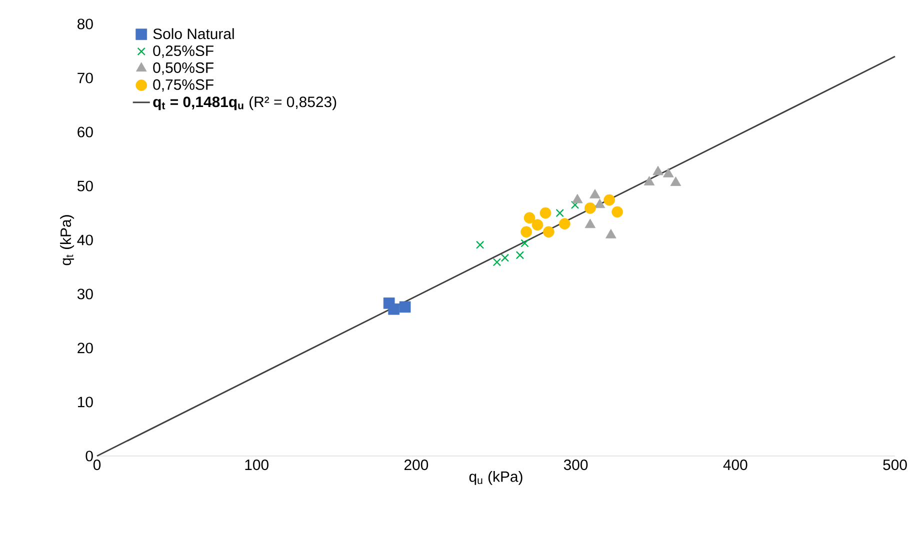  I want to click on legend-label: 0,75%SF, so click(183, 85).